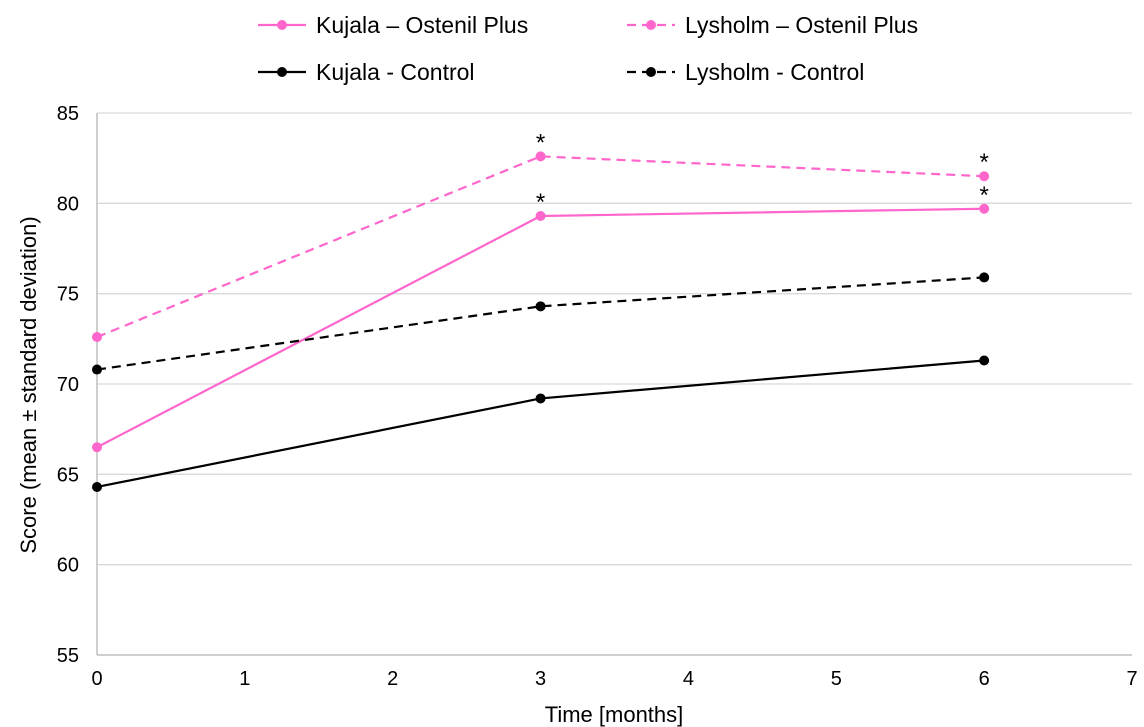  I want to click on legend-label: Lysholm – Ostenil Plus, so click(801, 25).